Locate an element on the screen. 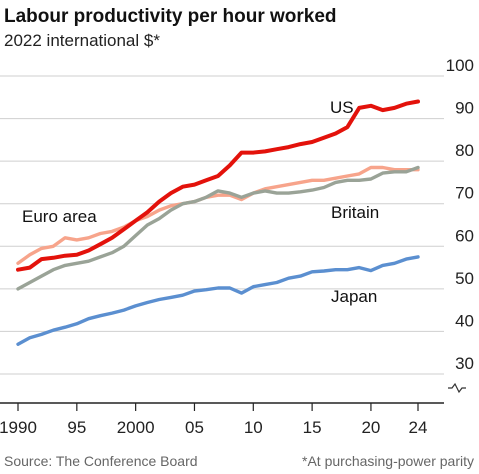 The width and height of the screenshot is (479, 474). y-axis-ticks: 30 40 50 60 70 80 90 100 is located at coordinates (460, 214).